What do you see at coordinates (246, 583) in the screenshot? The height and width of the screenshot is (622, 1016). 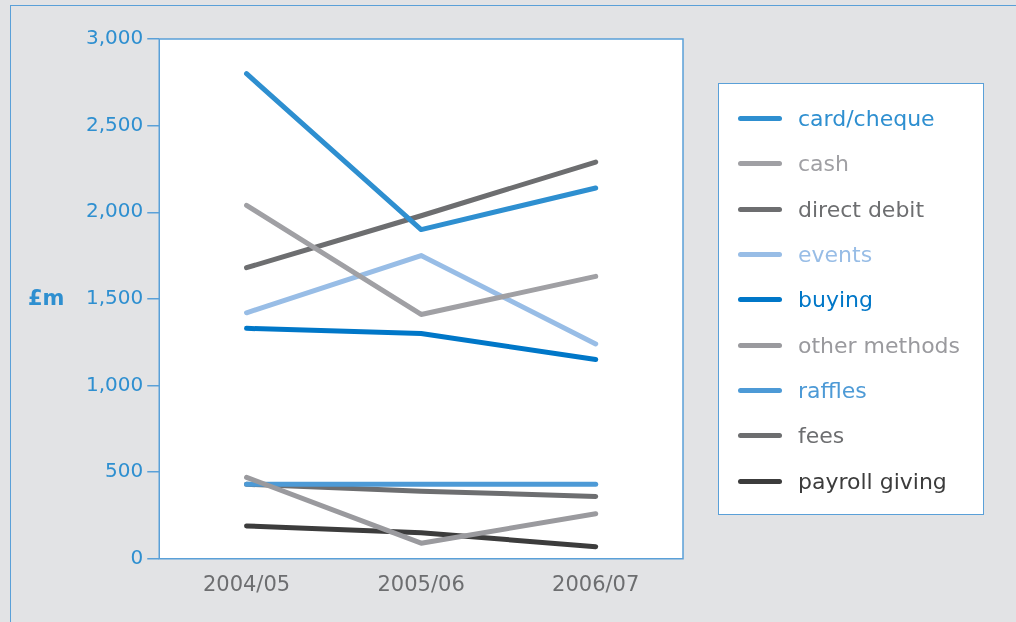 I see `x-tick-label: 2004/05` at bounding box center [246, 583].